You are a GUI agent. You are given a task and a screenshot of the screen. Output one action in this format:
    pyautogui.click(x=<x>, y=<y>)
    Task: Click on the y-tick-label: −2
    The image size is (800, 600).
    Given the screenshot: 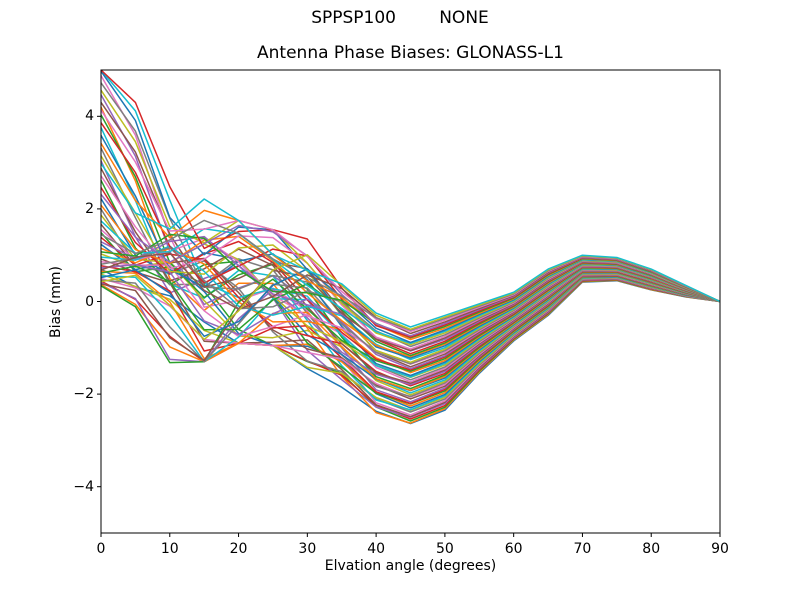 What is the action you would take?
    pyautogui.click(x=83, y=394)
    